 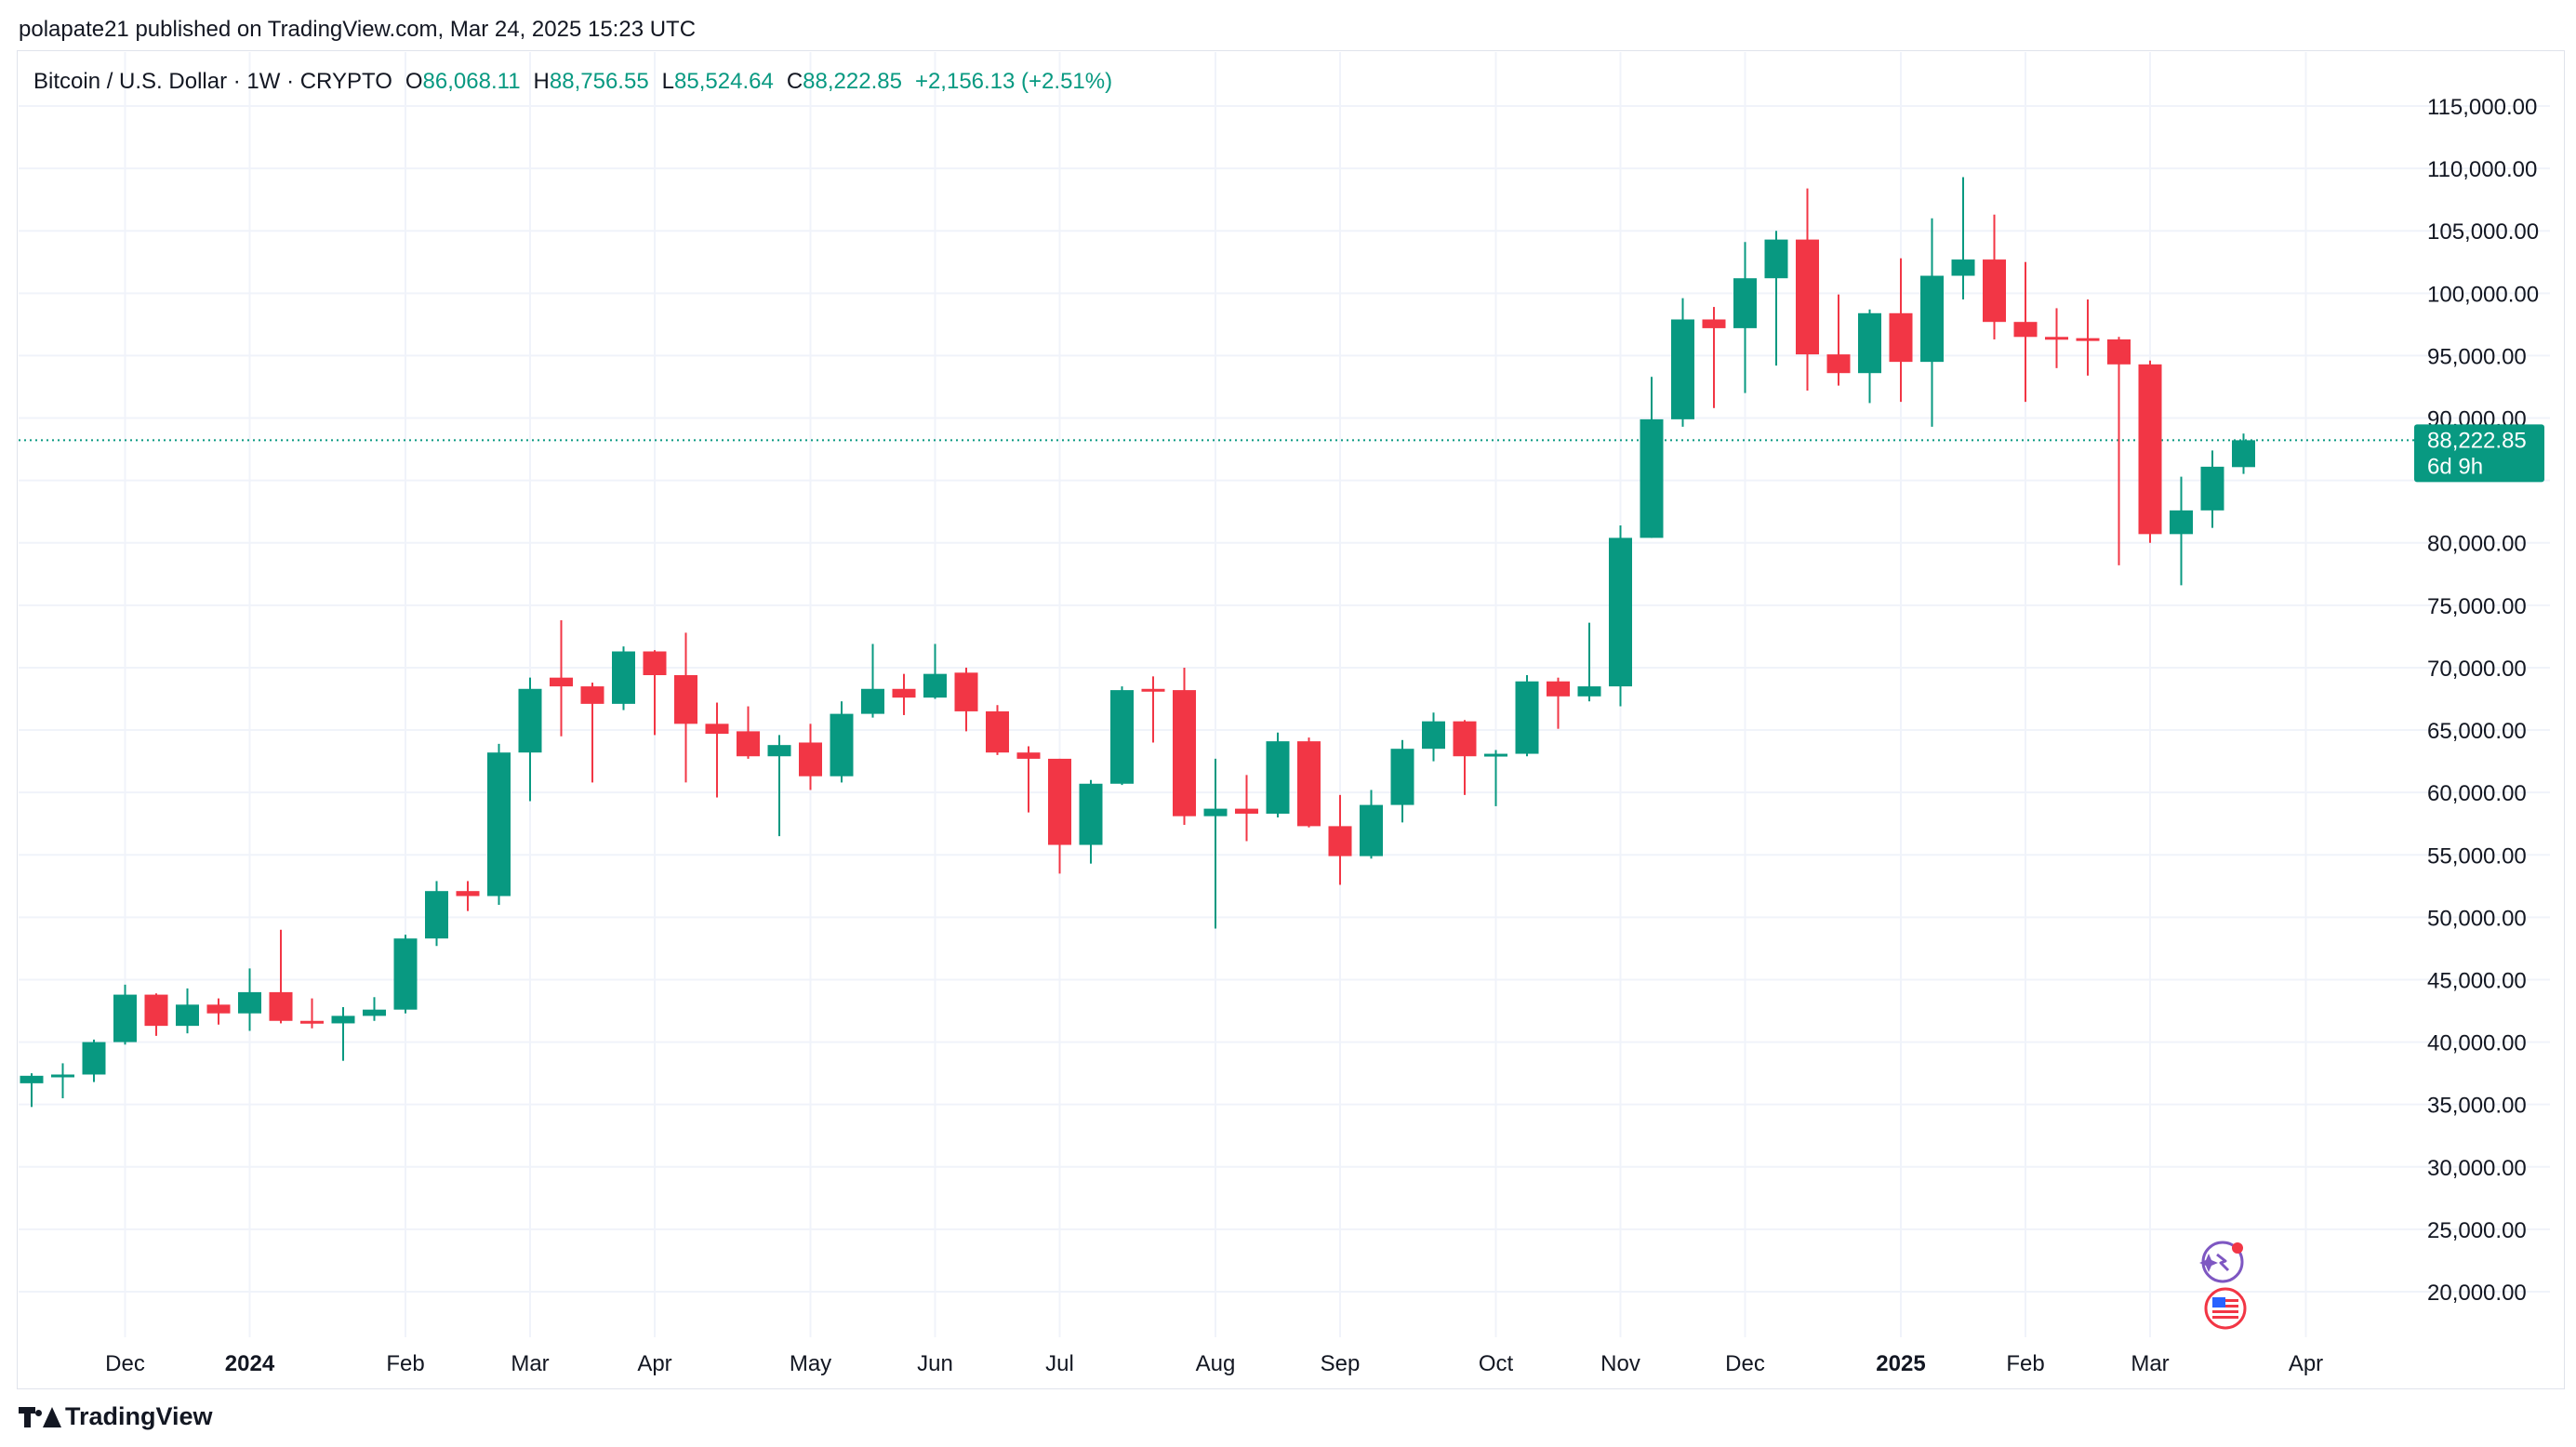 I want to click on x-tick-label: Feb, so click(x=2025, y=1364).